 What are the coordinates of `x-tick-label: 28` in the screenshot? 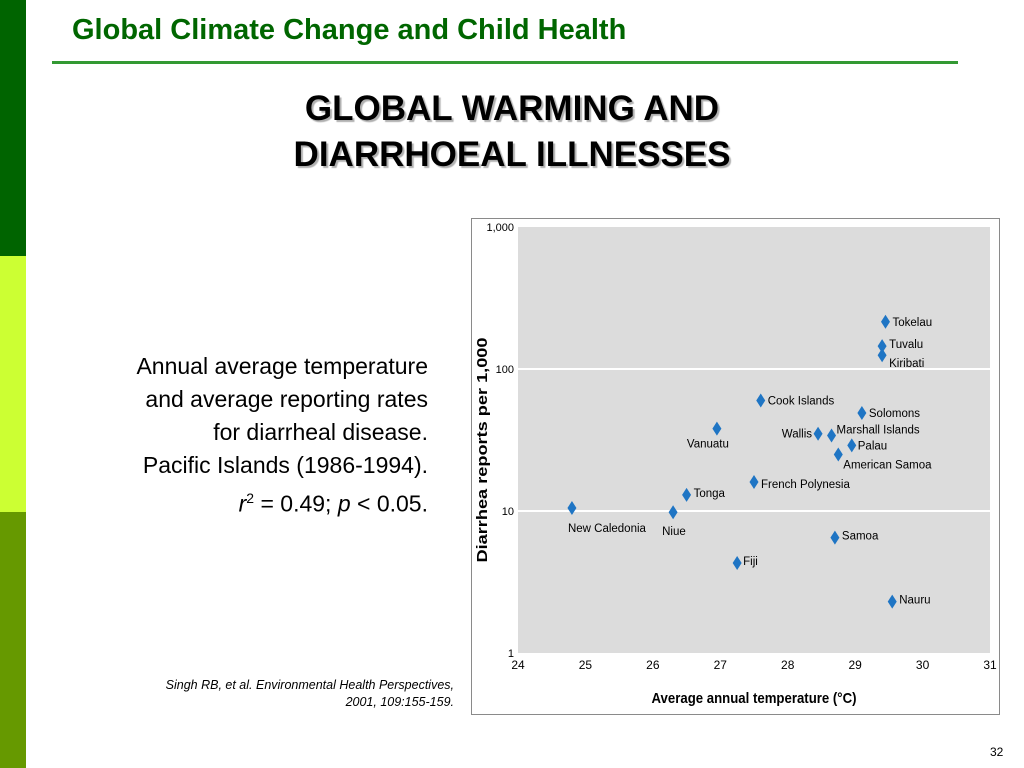 It's located at (788, 665).